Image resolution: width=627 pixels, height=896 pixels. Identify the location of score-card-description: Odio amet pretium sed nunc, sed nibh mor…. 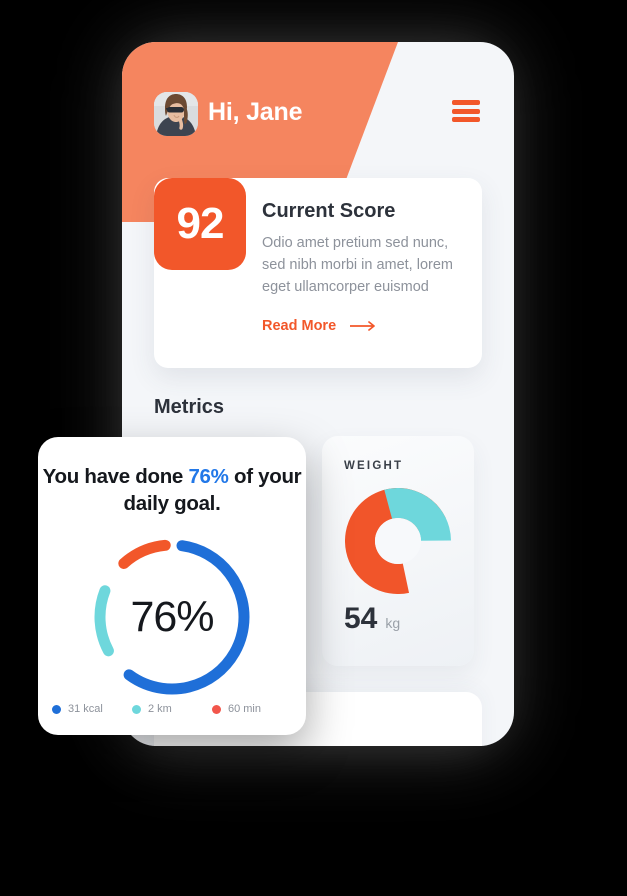
(357, 265).